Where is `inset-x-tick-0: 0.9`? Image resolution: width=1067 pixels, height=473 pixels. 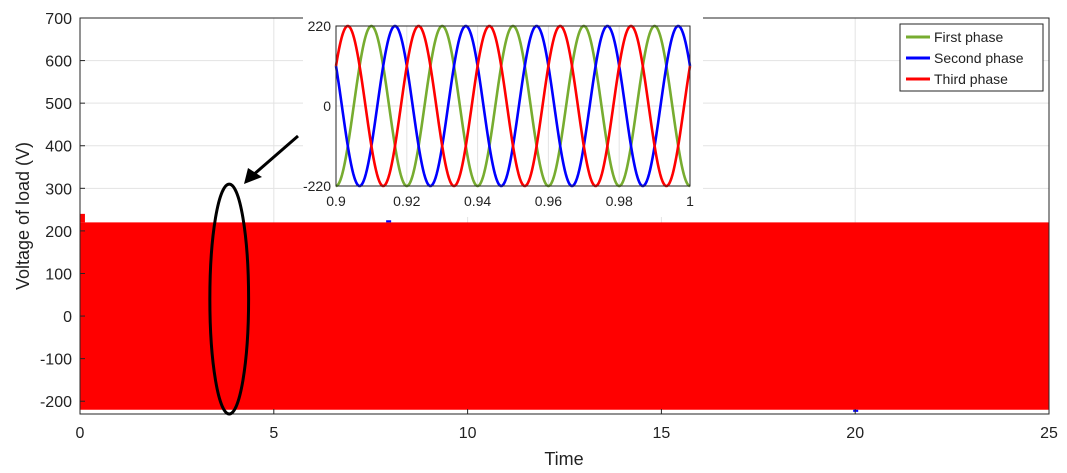 inset-x-tick-0: 0.9 is located at coordinates (336, 201).